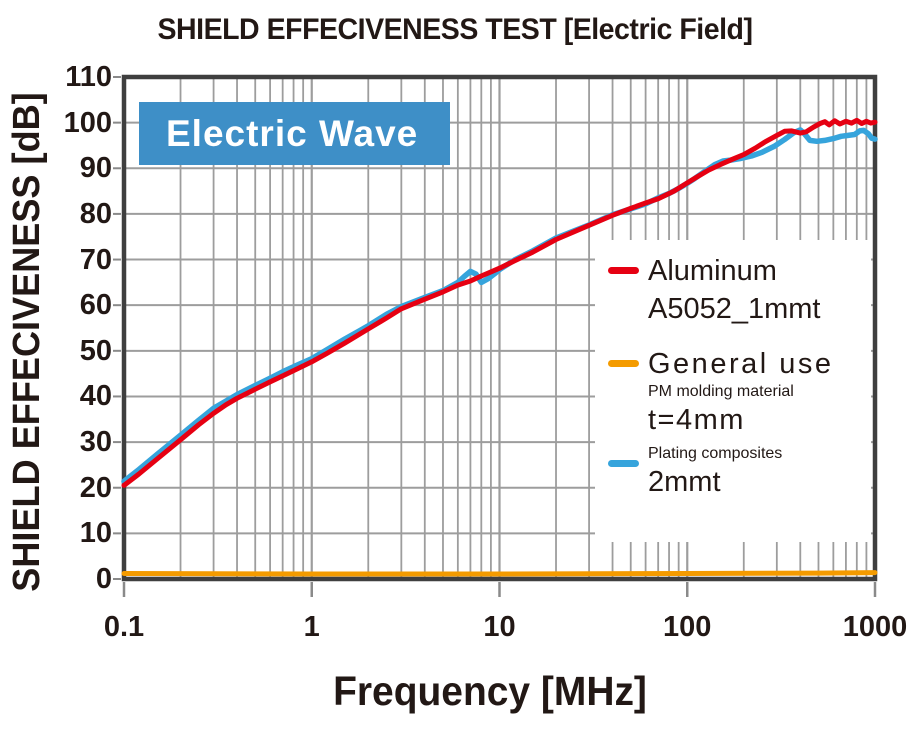 This screenshot has height=741, width=910. Describe the element at coordinates (311, 627) in the screenshot. I see `x-tick-label: 1` at that location.